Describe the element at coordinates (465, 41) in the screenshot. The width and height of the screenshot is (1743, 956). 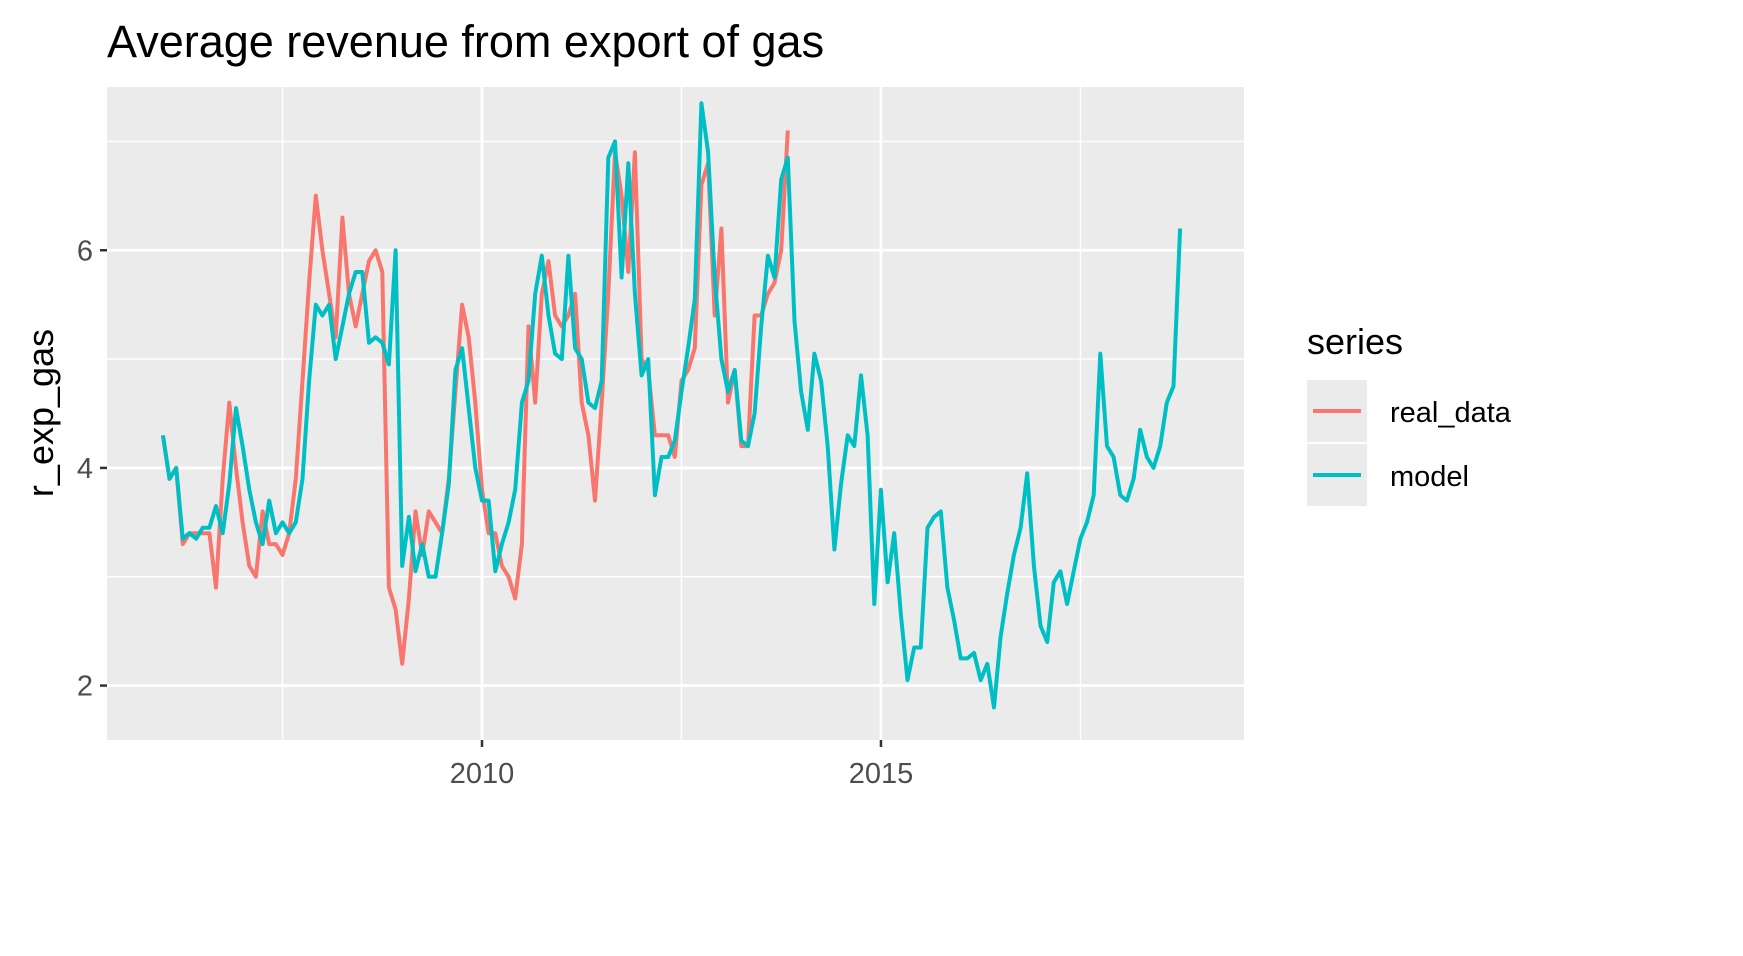
I see `chart-title: Average revenue from export of gas` at that location.